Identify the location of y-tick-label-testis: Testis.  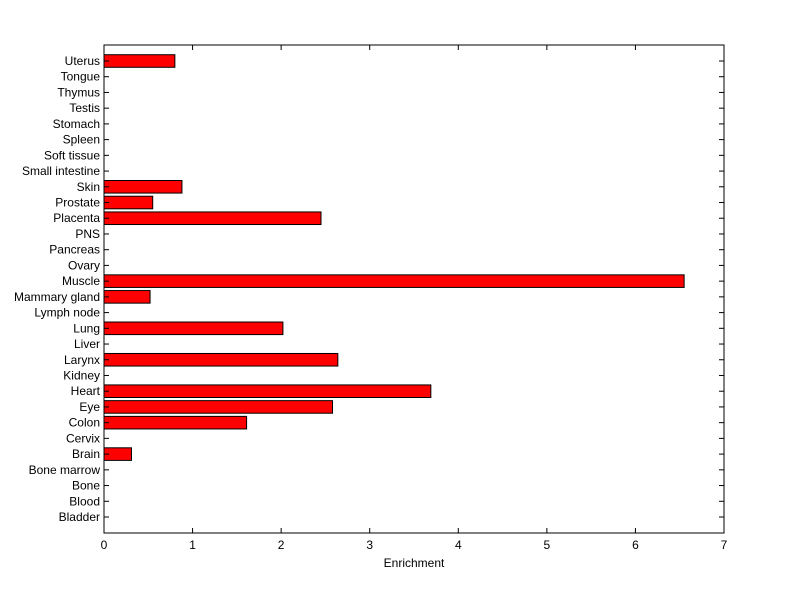
(84, 108).